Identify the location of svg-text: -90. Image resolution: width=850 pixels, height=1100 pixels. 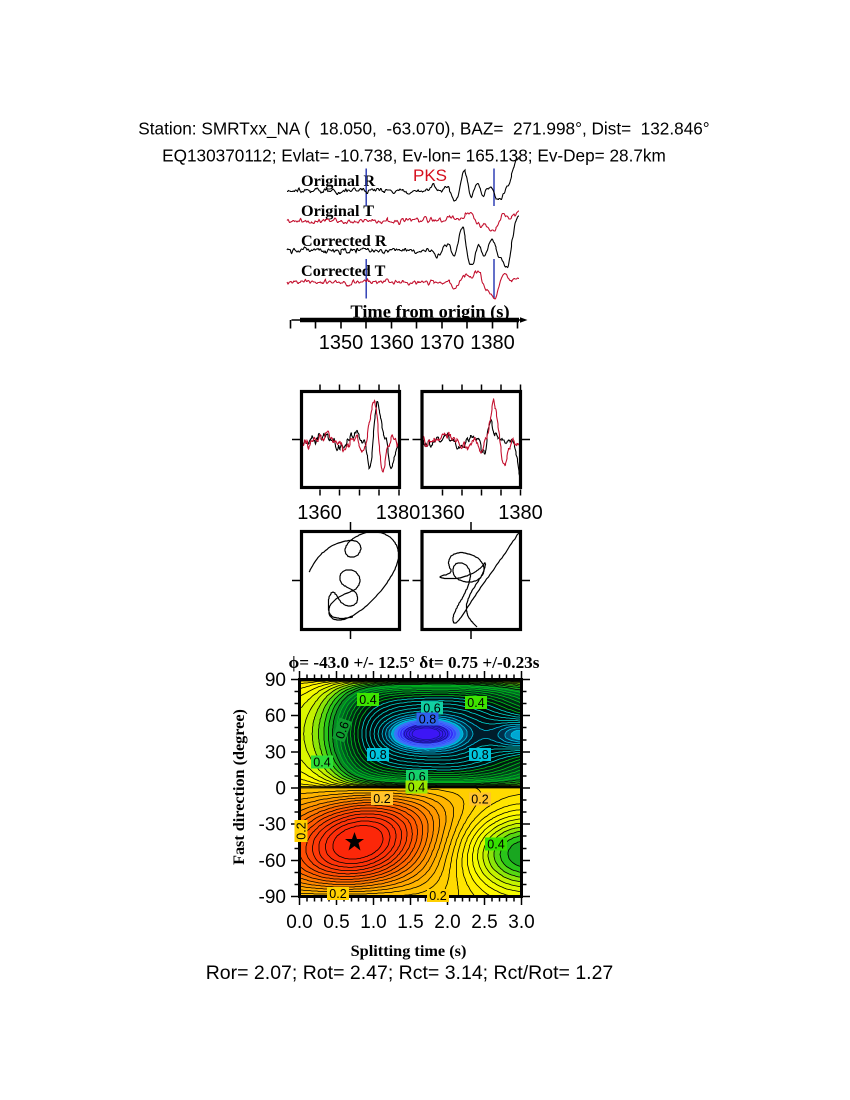
(272, 897).